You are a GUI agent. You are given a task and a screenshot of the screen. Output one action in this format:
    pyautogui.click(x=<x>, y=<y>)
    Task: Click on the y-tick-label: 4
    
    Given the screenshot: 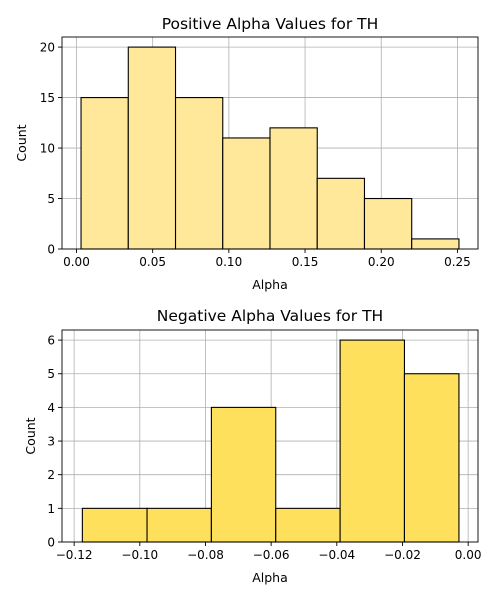 What is the action you would take?
    pyautogui.click(x=51, y=408)
    